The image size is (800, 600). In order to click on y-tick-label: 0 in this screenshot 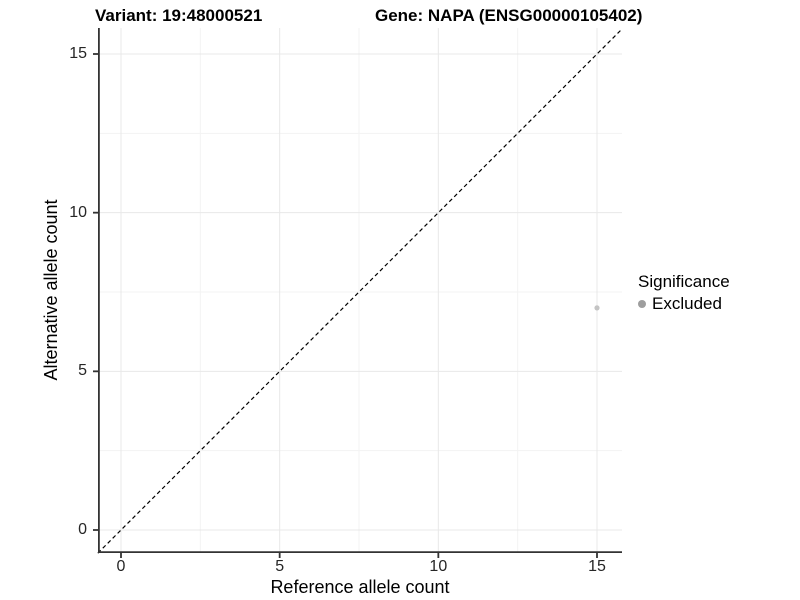, I will do `click(82, 529)`.